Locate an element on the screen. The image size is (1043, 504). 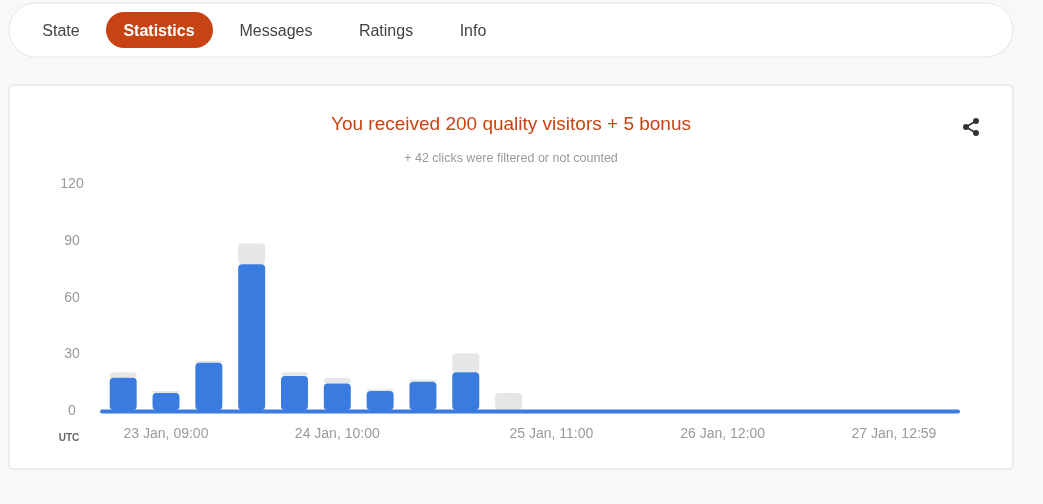
y-tick-label: 120 is located at coordinates (72, 183).